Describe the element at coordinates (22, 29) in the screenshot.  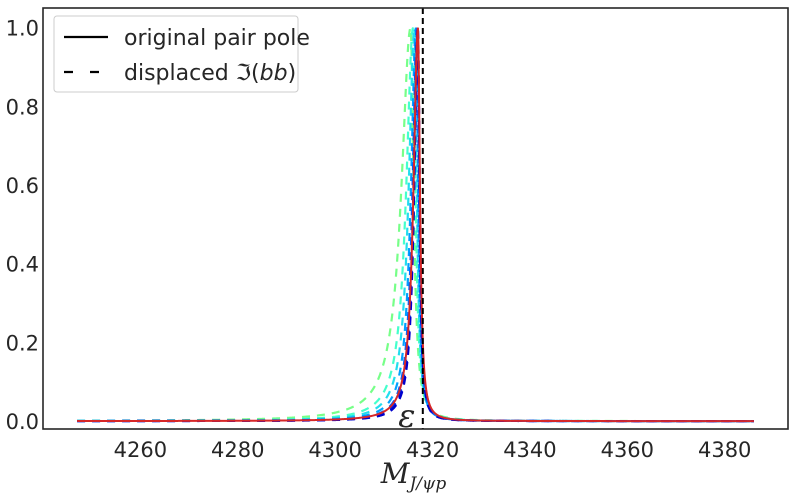
I see `y-tick-label: 1.0` at that location.